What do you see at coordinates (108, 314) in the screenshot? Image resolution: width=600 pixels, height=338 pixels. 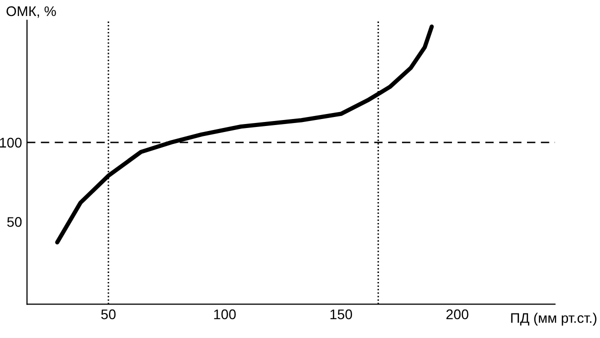 I see `x-tick-label: 50` at bounding box center [108, 314].